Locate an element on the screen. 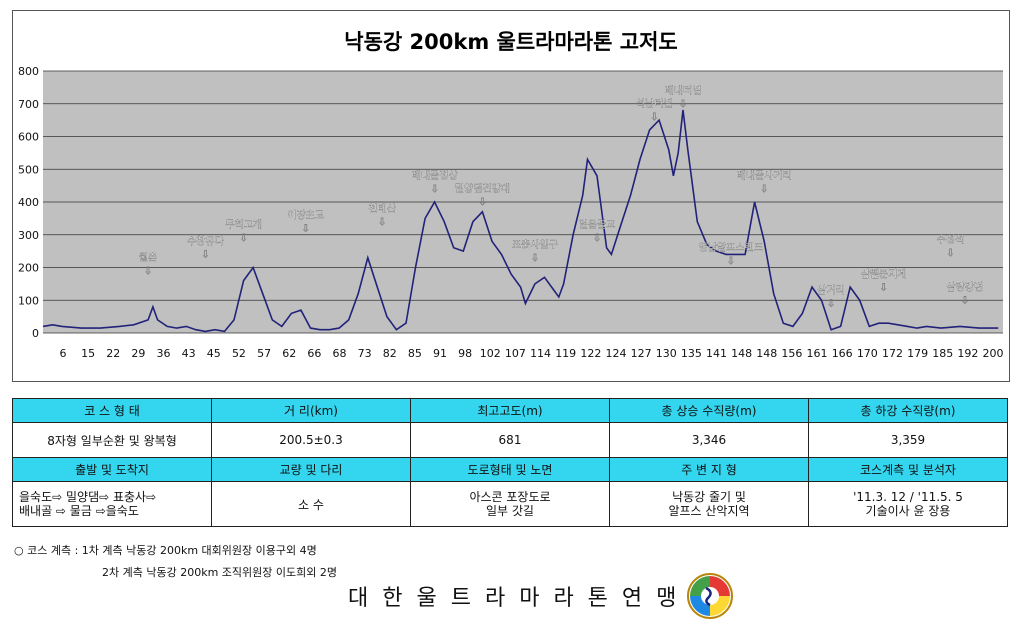  chart-title: 낙동강 200km 울트라마라톤 고저도 is located at coordinates (510, 42).